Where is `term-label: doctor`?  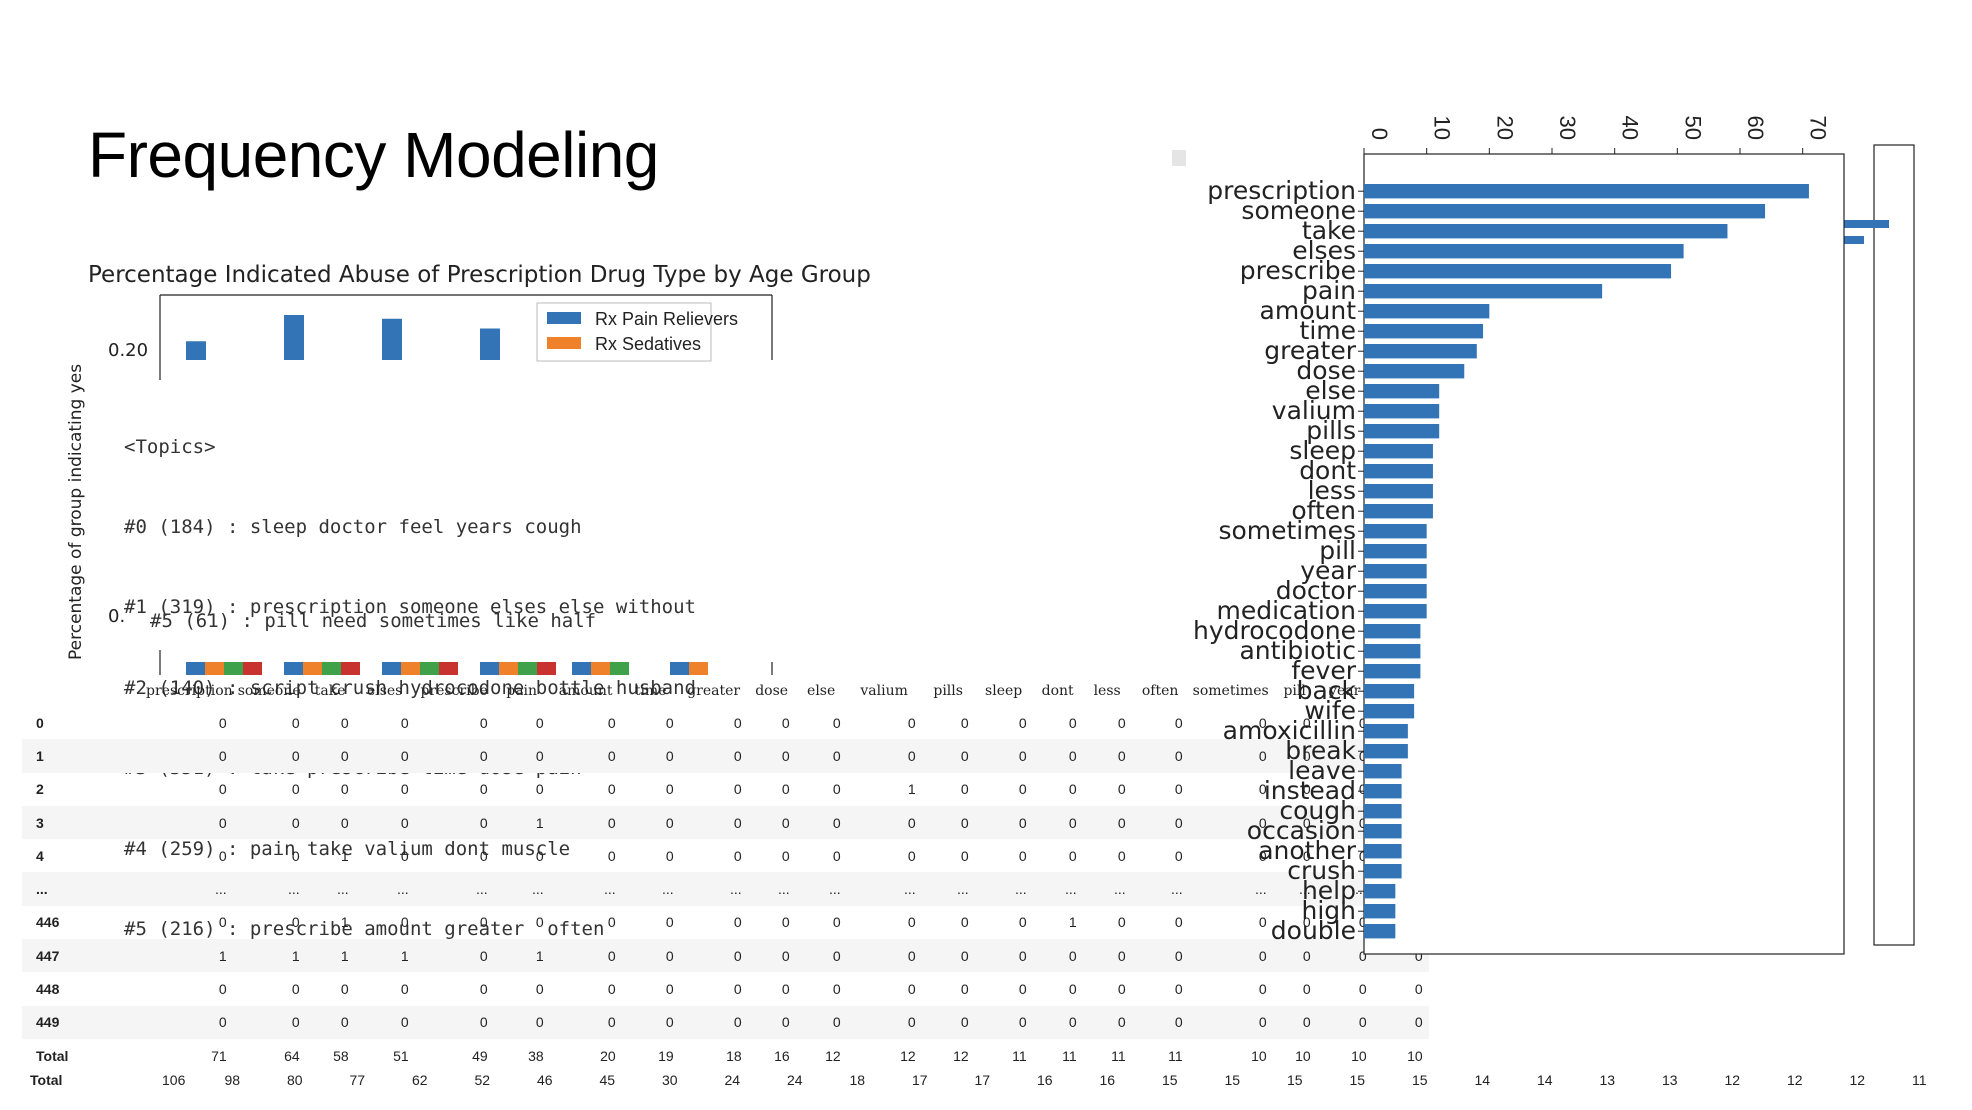
term-label: doctor is located at coordinates (1316, 590).